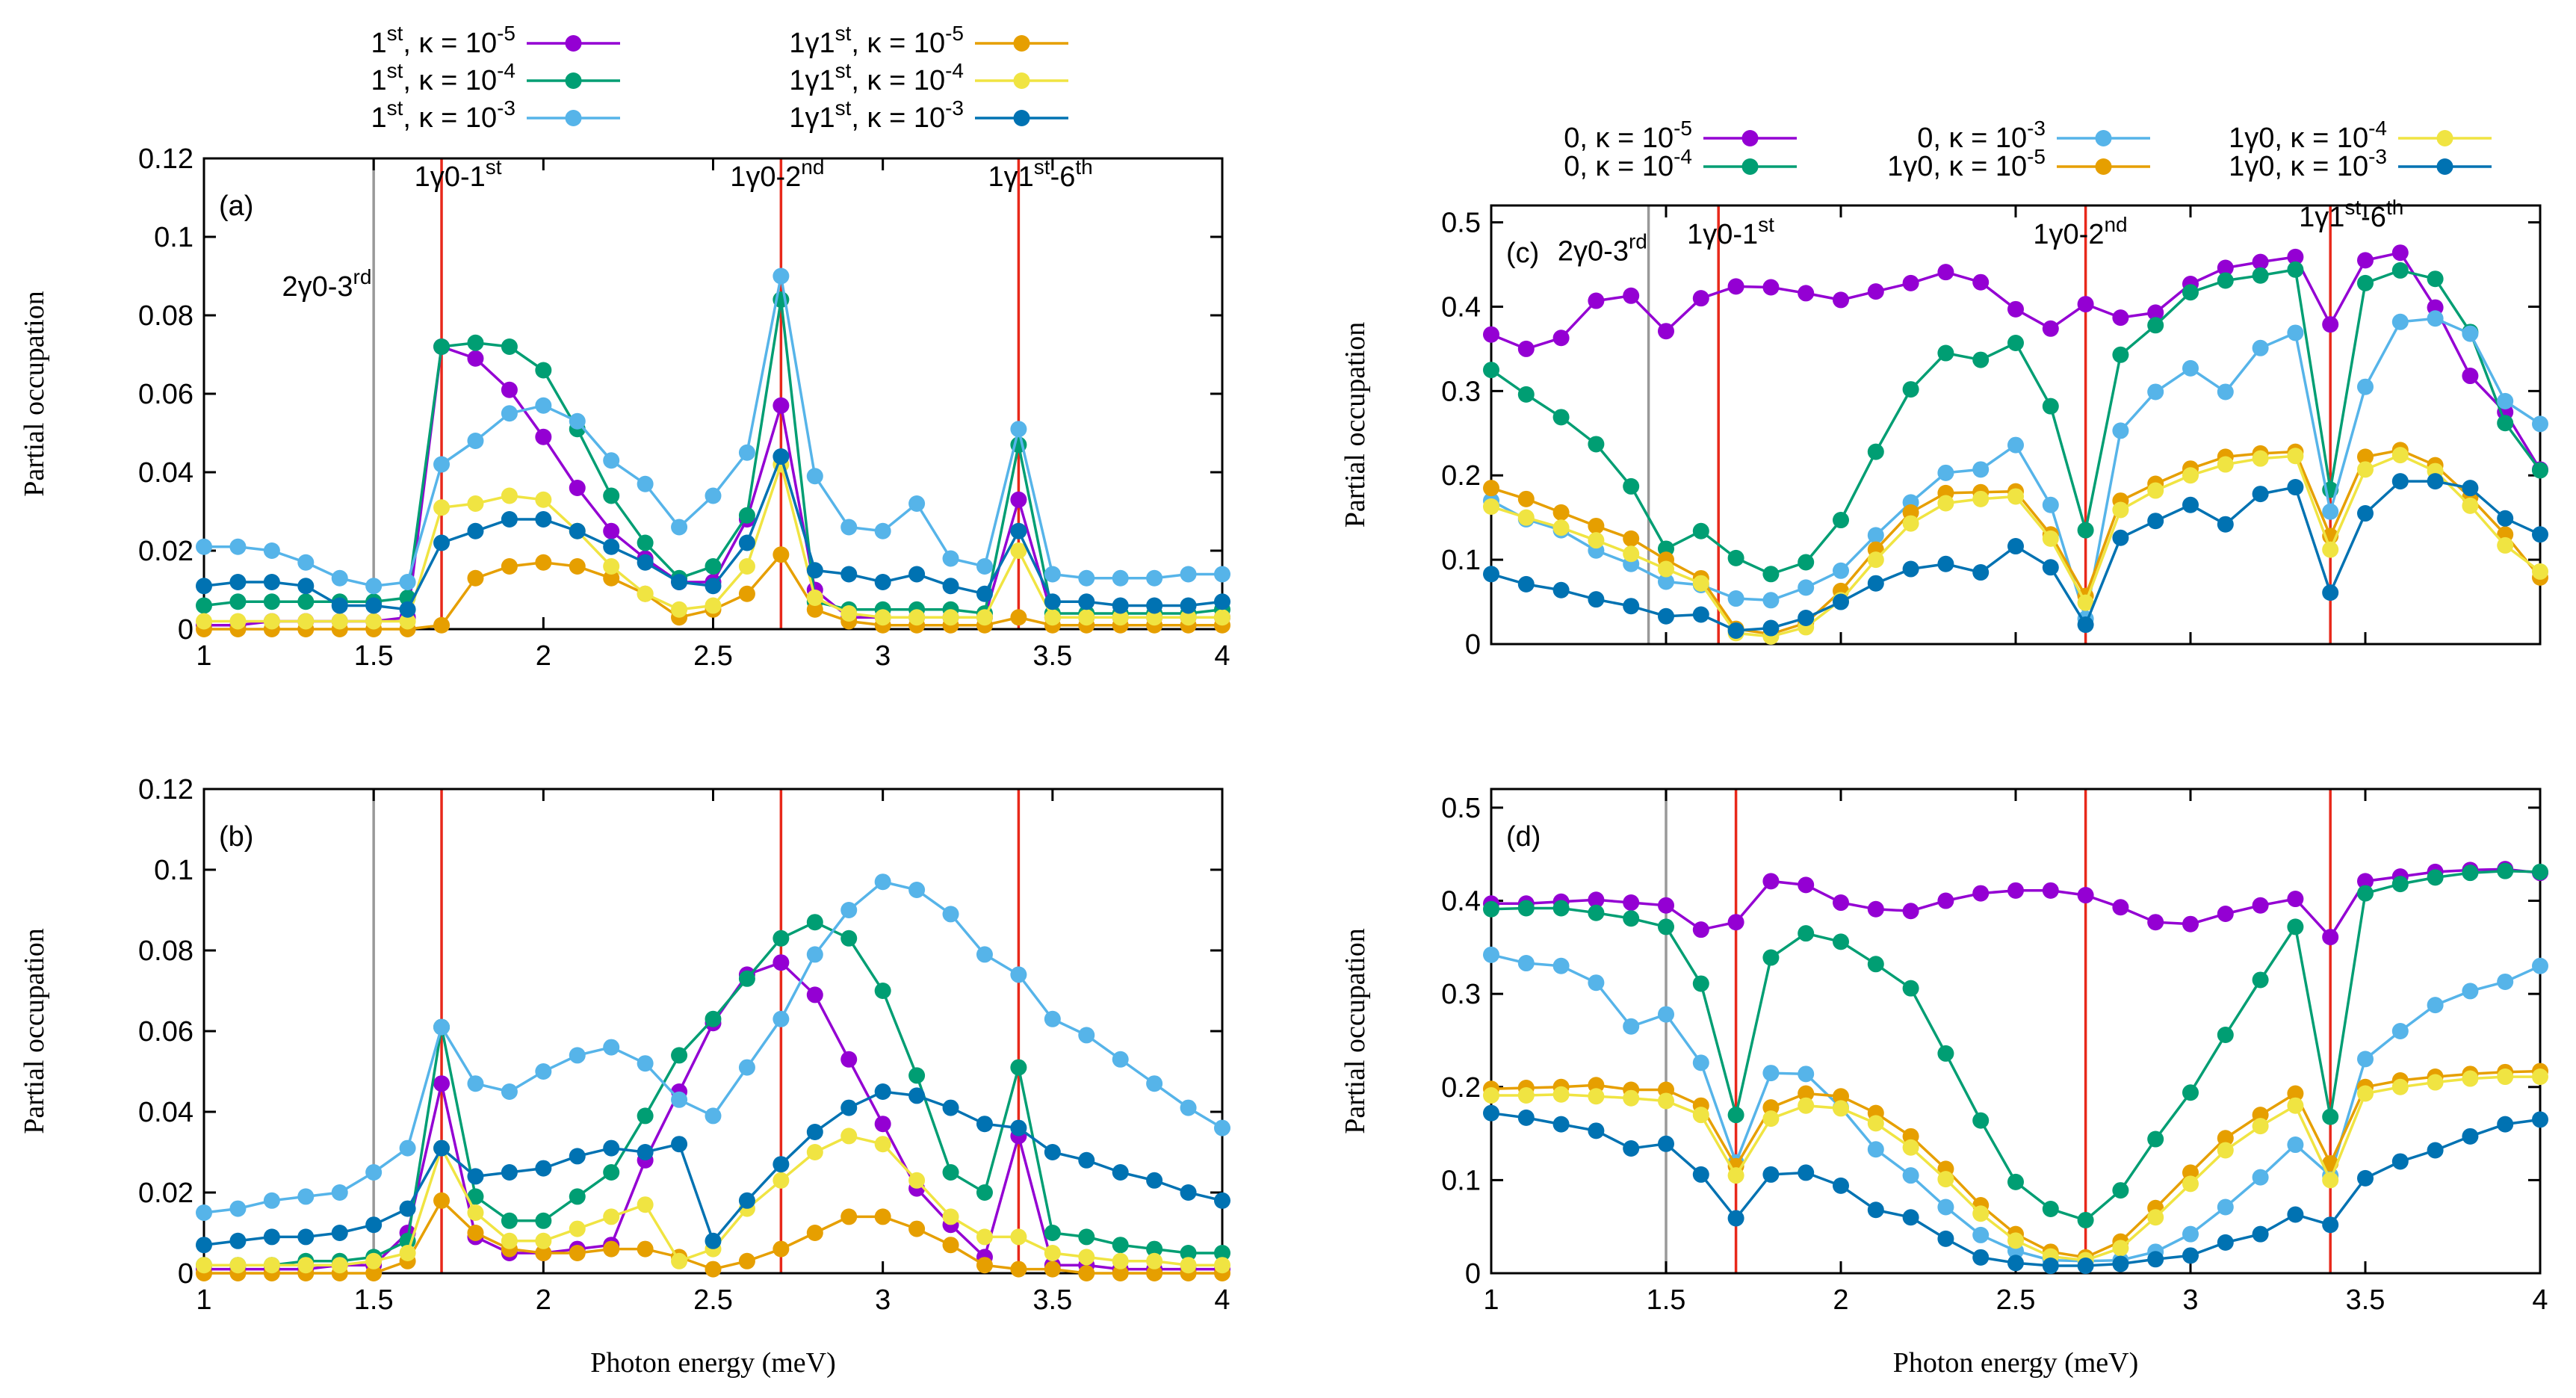  What do you see at coordinates (954, 108) in the screenshot?
I see `text-part: -3` at bounding box center [954, 108].